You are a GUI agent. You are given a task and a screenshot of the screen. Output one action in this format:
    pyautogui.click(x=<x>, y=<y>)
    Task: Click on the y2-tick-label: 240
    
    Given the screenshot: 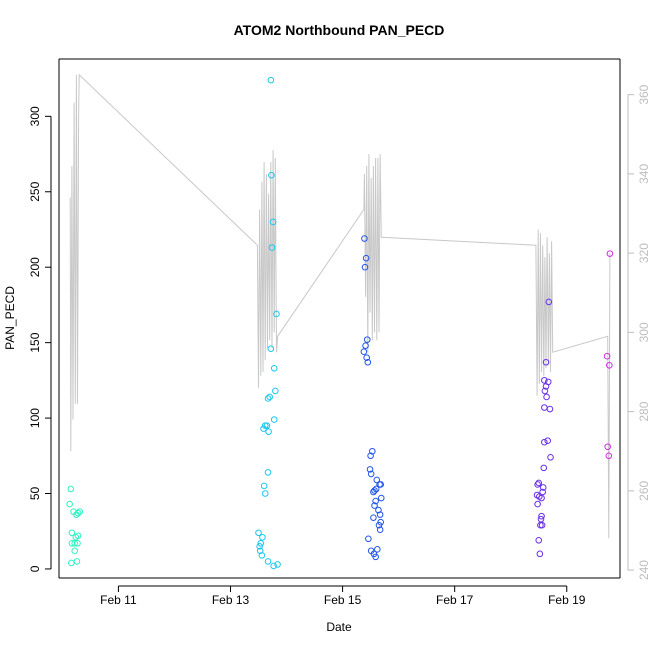 What is the action you would take?
    pyautogui.click(x=643, y=570)
    